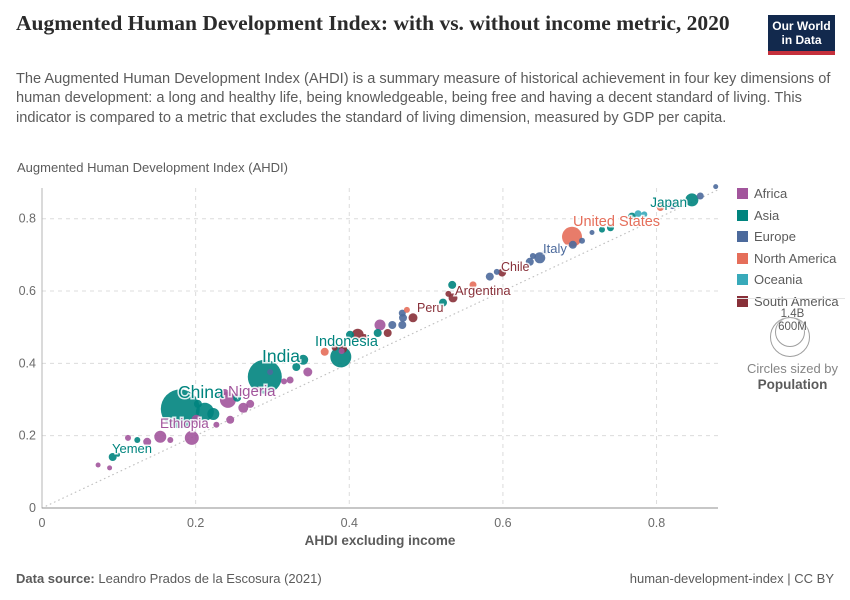 Image resolution: width=850 pixels, height=600 pixels. What do you see at coordinates (264, 376) in the screenshot?
I see `point-india` at bounding box center [264, 376].